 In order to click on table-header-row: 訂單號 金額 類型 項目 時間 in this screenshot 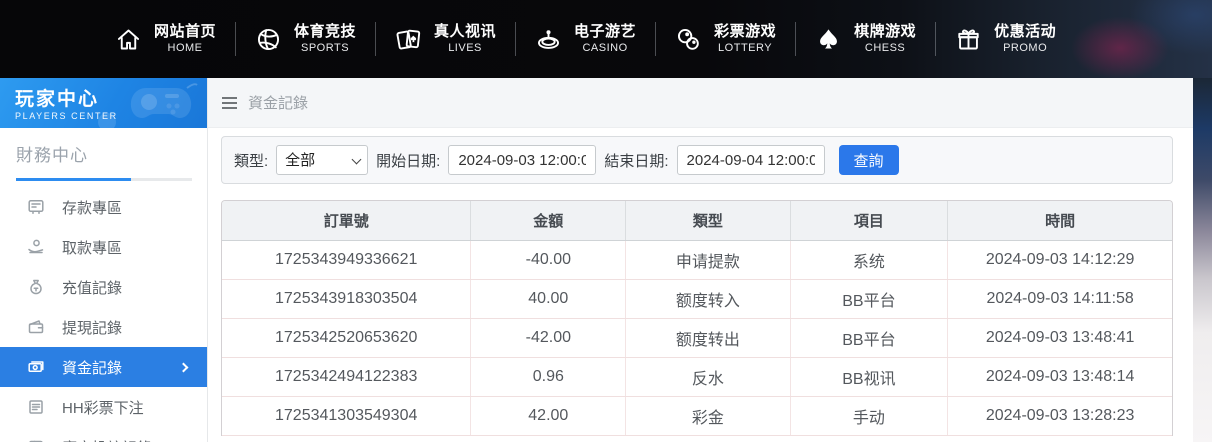, I will do `click(697, 221)`.